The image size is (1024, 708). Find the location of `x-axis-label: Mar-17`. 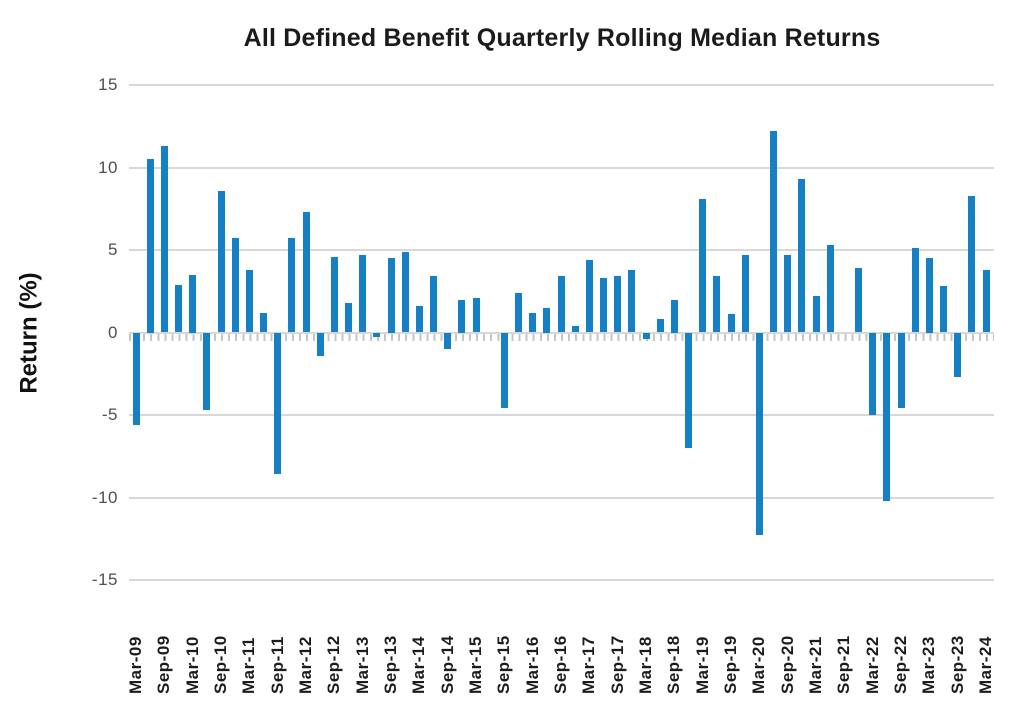

x-axis-label: Mar-17 is located at coordinates (589, 665).